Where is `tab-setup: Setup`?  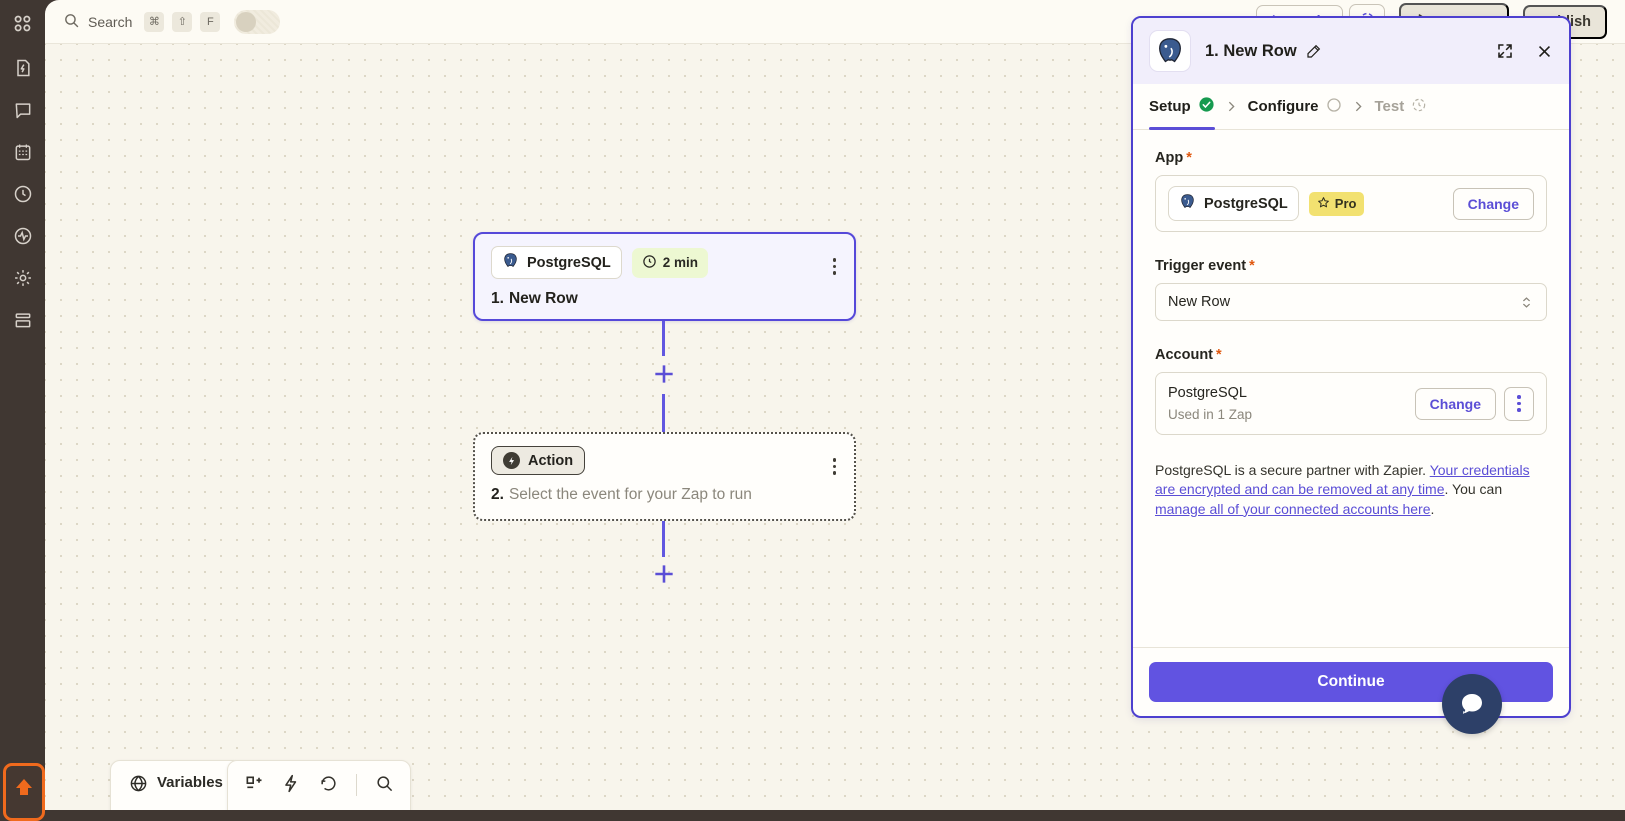
tab-setup: Setup is located at coordinates (1182, 107).